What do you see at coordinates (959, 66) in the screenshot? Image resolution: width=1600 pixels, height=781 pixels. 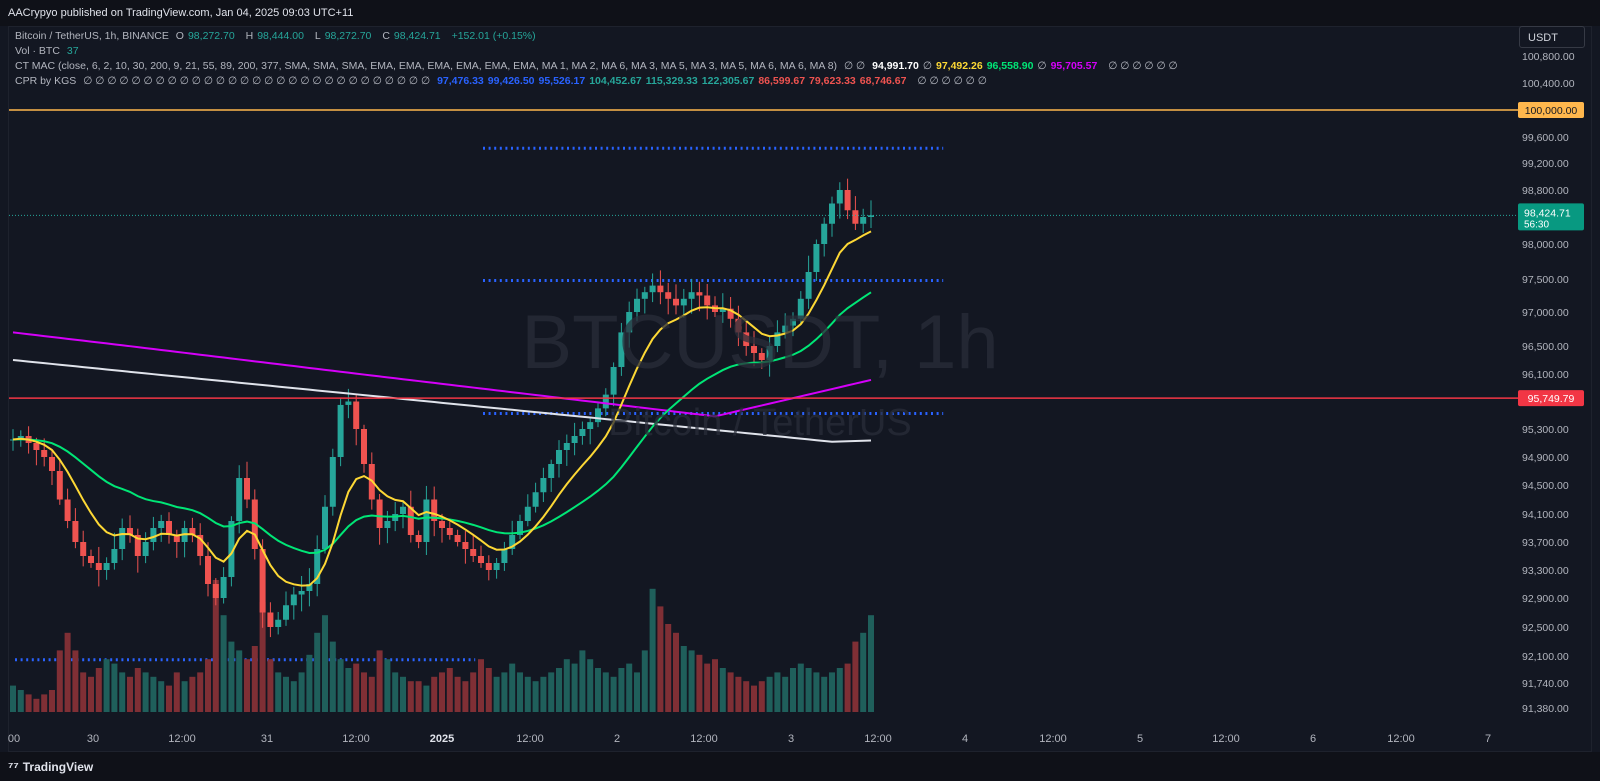 I see `mac-value-2: 97,492.26` at bounding box center [959, 66].